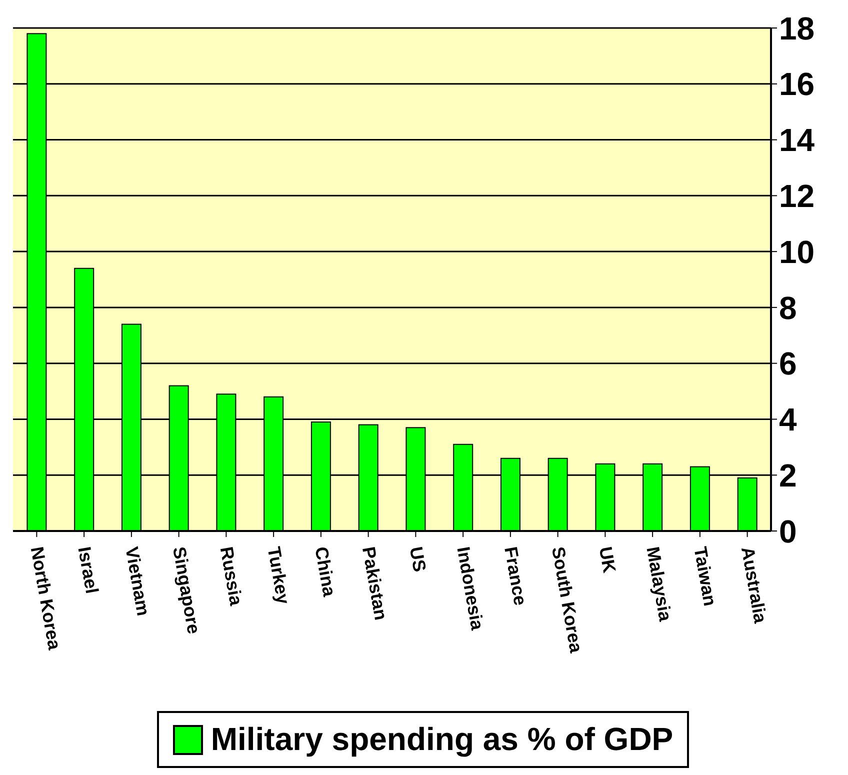 The height and width of the screenshot is (775, 848). I want to click on x-tick-label: China, so click(325, 572).